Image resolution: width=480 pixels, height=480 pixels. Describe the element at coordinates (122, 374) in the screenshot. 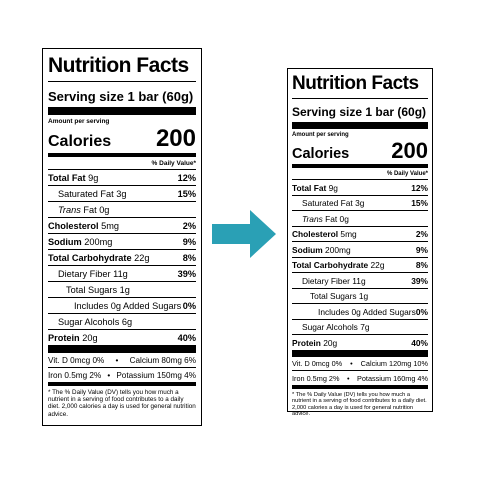

I see `iron-potassium-row: Iron 0.5mg 2% • Potassium 150mg 4%` at that location.